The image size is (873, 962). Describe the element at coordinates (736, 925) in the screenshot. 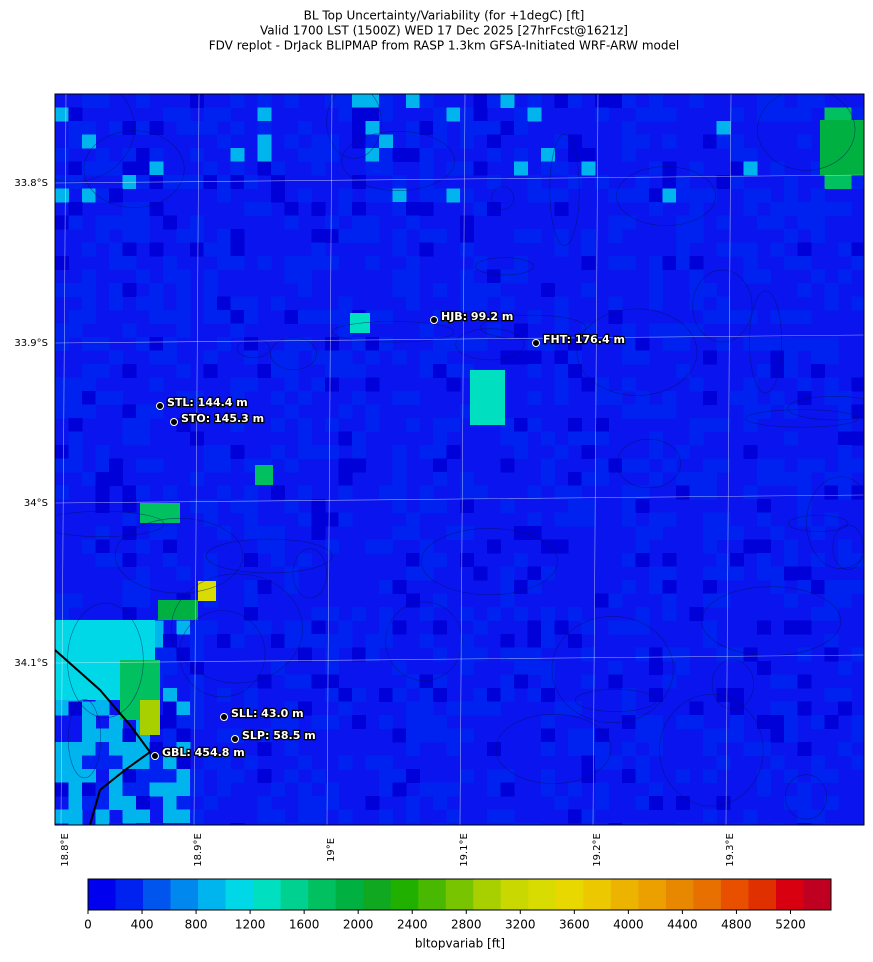

I see `colorbar-tick-label: 4800` at that location.